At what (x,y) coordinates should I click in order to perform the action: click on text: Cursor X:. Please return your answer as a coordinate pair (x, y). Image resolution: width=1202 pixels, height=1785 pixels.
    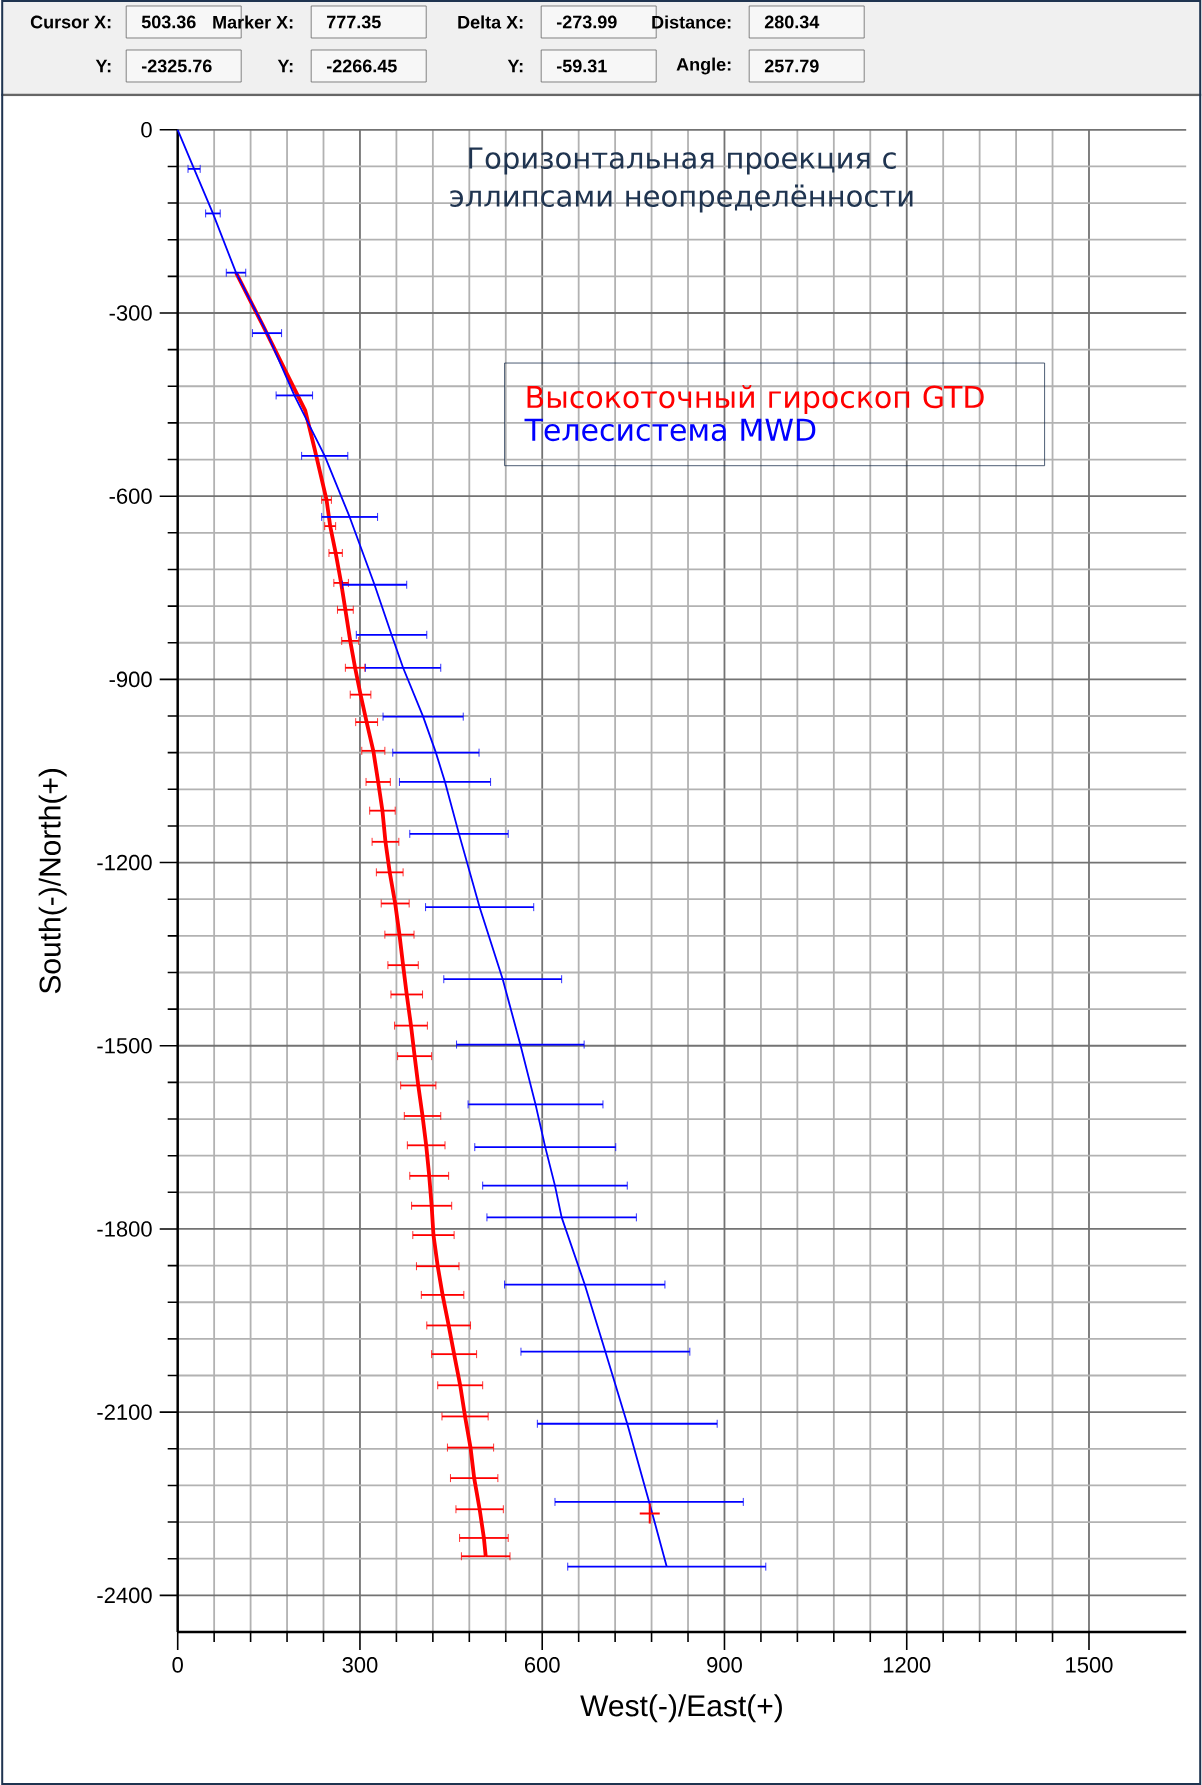
    Looking at the image, I should click on (70, 22).